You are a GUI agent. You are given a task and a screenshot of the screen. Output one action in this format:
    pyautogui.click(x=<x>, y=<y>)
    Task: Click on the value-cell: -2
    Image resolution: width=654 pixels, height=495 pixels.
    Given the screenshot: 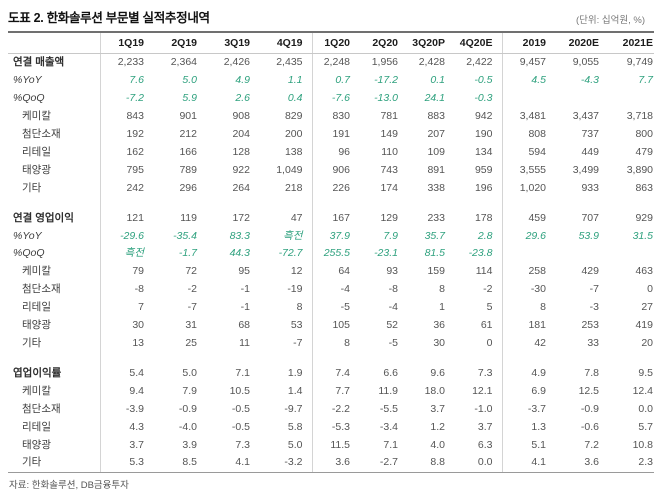 What is the action you would take?
    pyautogui.click(x=488, y=289)
    